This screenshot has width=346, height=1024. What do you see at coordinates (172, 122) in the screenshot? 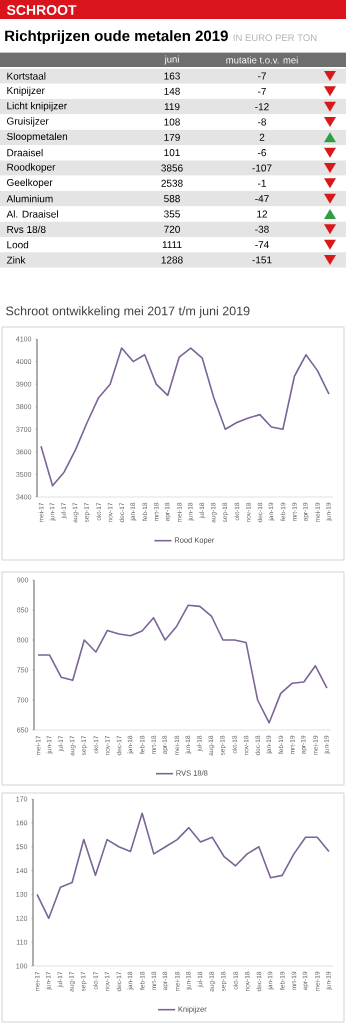
I see `data-label: 108` at bounding box center [172, 122].